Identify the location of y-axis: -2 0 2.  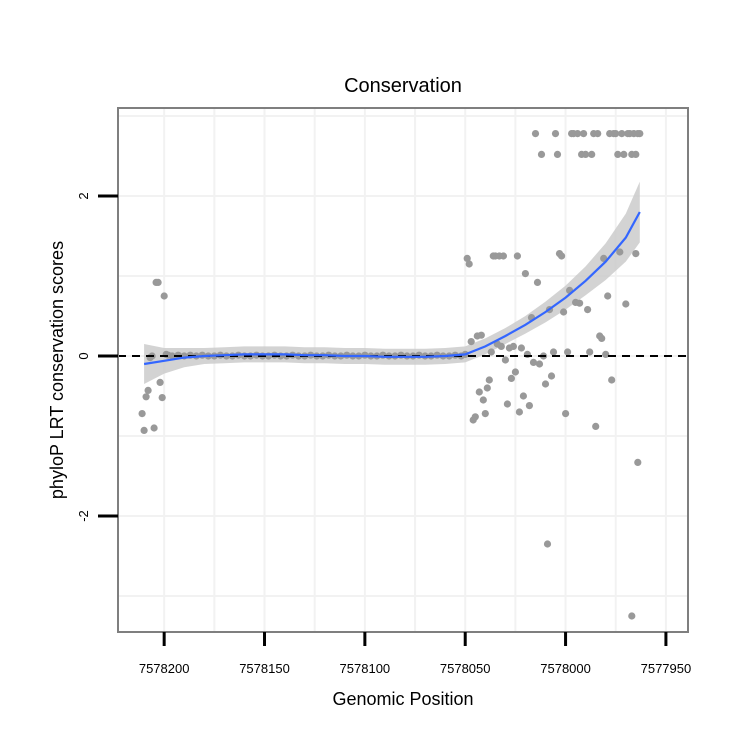
(97, 357).